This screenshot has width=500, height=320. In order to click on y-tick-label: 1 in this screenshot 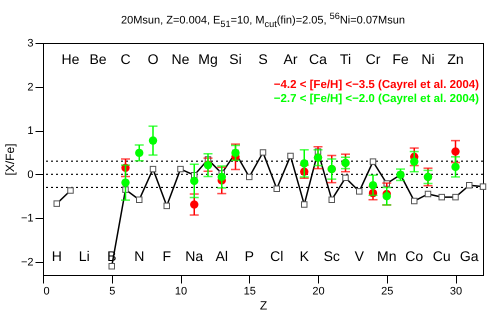, I will do `click(30, 131)`.